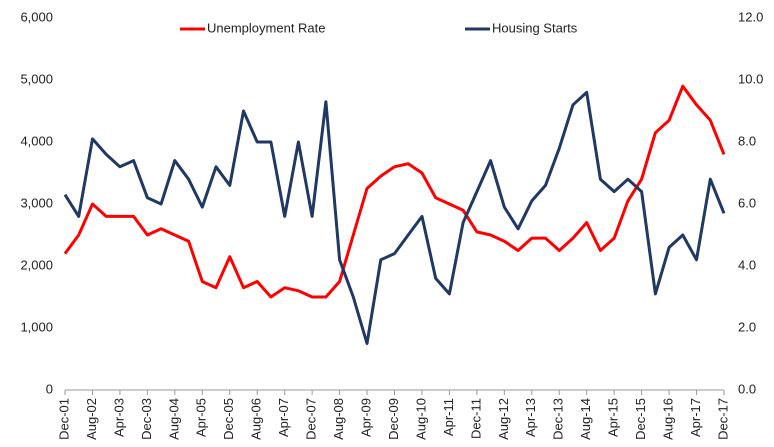 The width and height of the screenshot is (774, 447). I want to click on x-tick-label: Apr-09, so click(365, 417).